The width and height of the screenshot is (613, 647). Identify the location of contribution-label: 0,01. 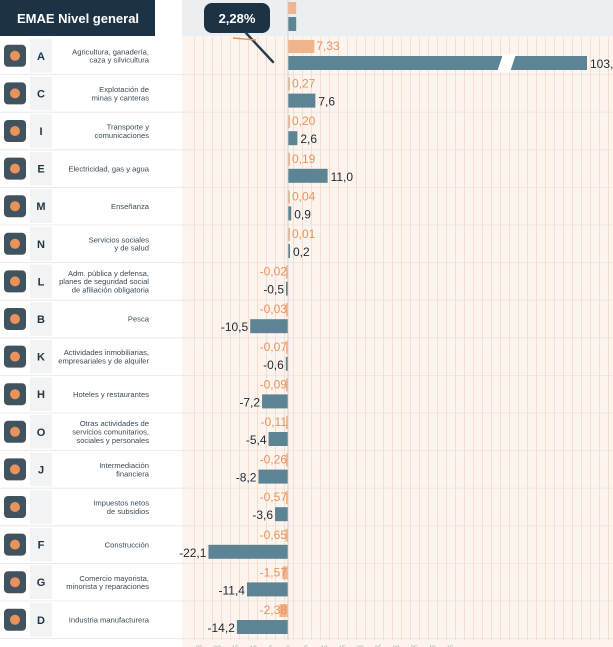
(304, 234).